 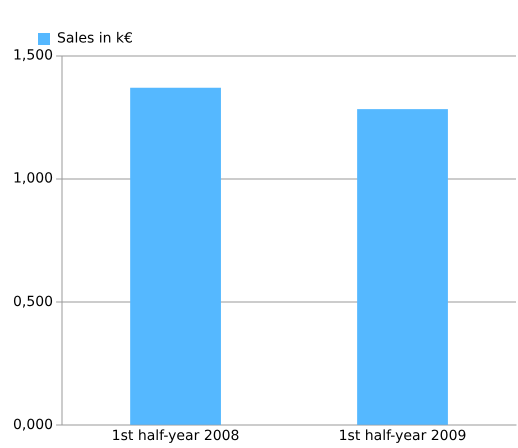 What do you see at coordinates (402, 436) in the screenshot?
I see `x-tick-label: 1st half-year 2009` at bounding box center [402, 436].